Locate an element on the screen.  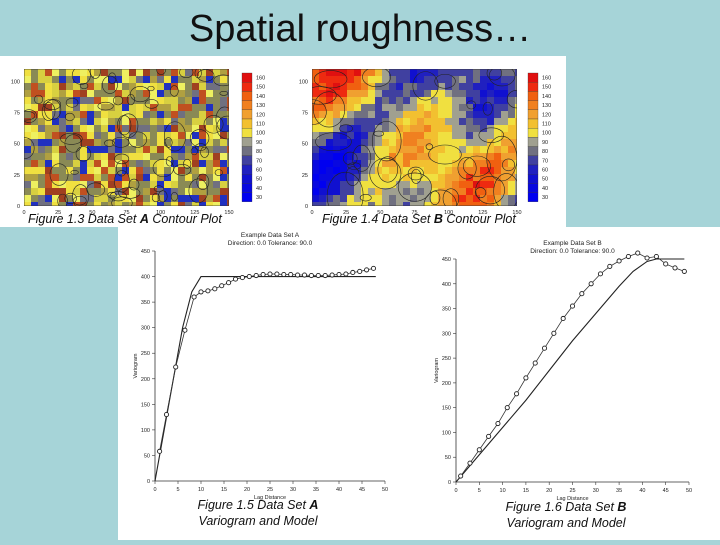
contour-y-tick: 100 is located at coordinates (303, 82).